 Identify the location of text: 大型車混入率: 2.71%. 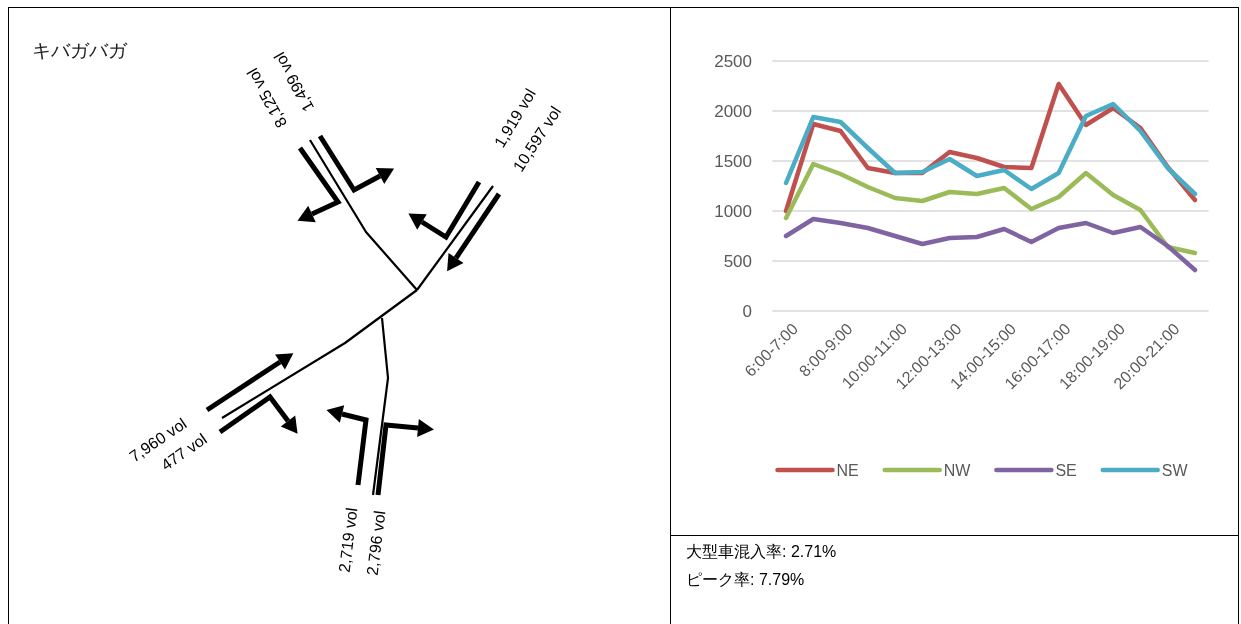
(761, 551).